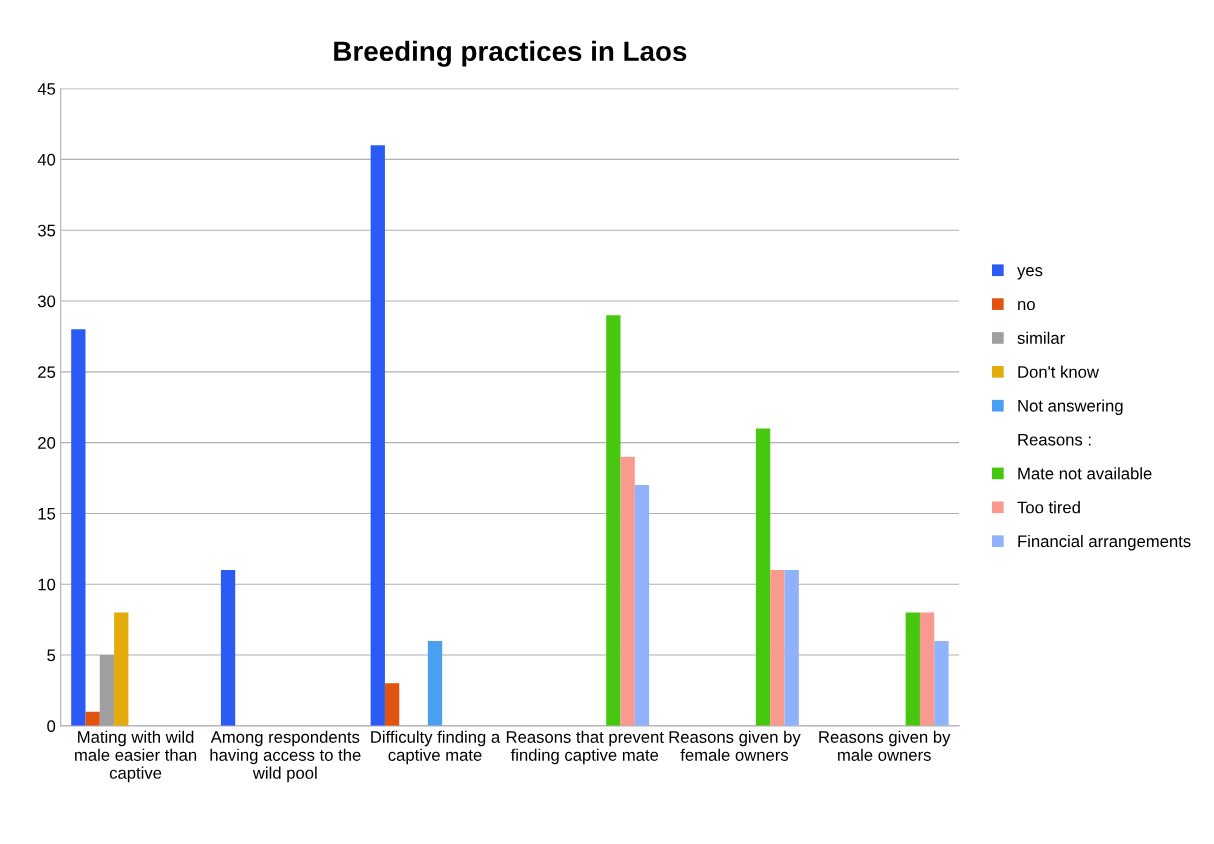 The width and height of the screenshot is (1214, 844). Describe the element at coordinates (46, 89) in the screenshot. I see `y-tick-label: 45` at that location.